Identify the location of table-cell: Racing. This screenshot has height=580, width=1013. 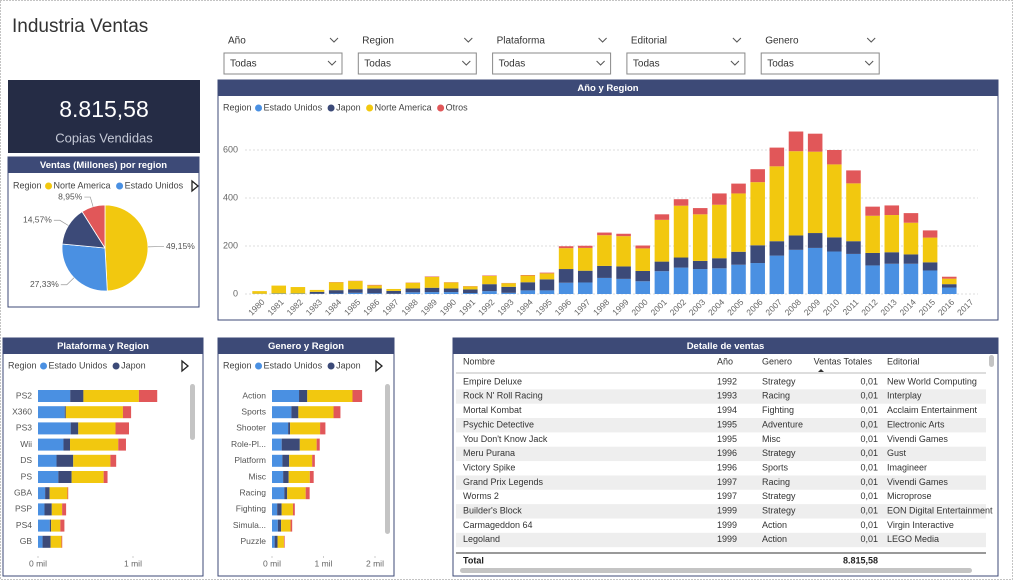
(776, 396).